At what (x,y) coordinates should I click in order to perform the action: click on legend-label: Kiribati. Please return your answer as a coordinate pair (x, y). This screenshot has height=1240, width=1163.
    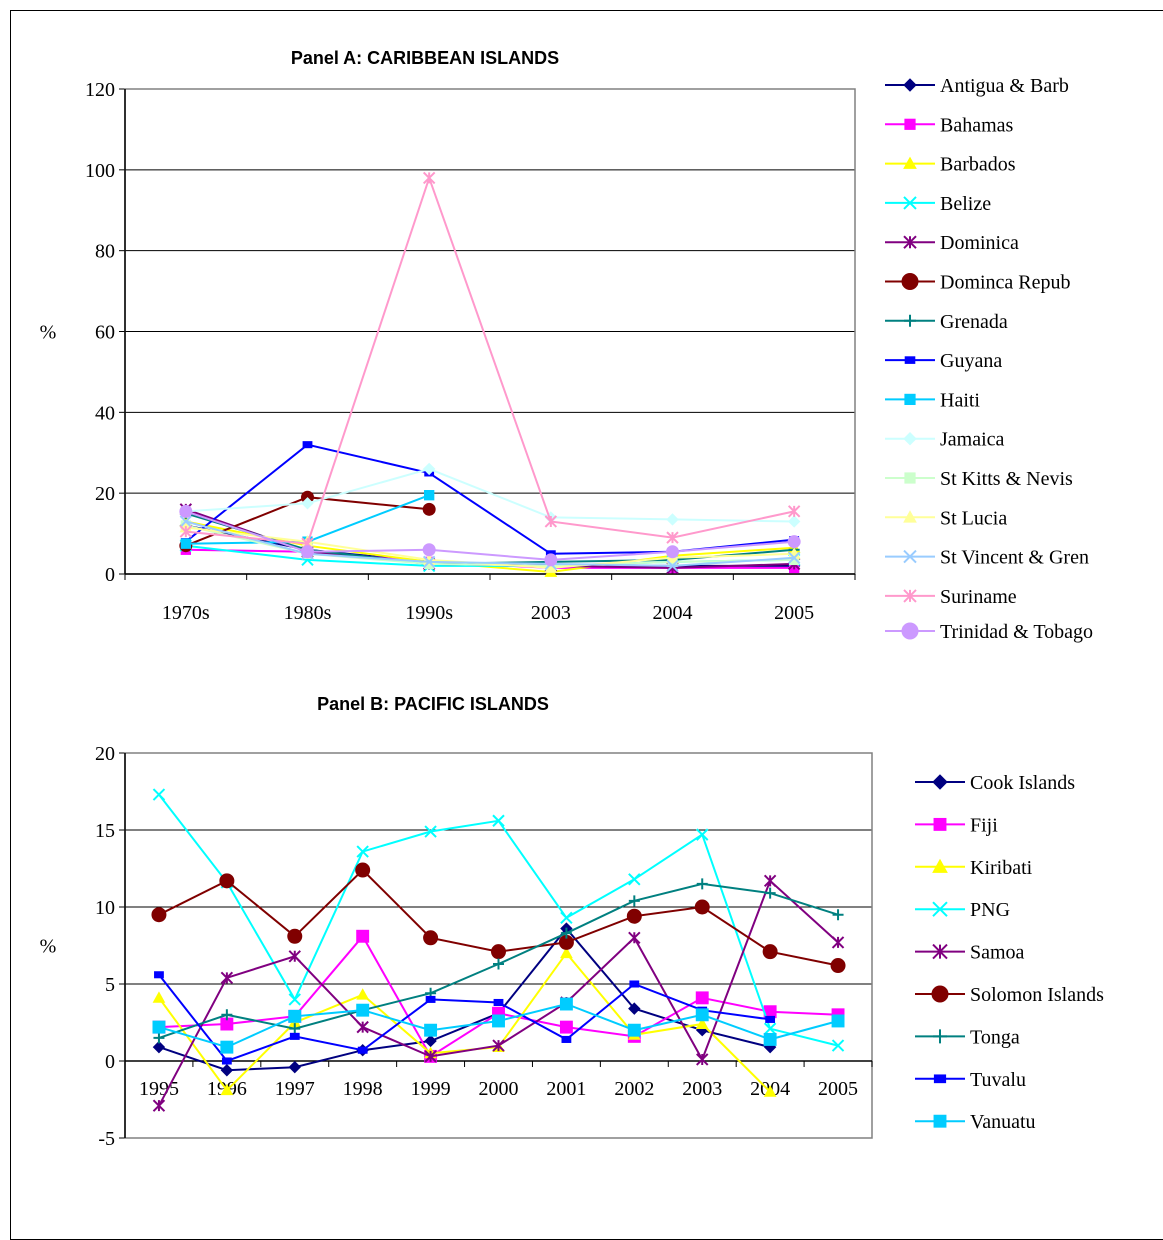
    Looking at the image, I should click on (1001, 868).